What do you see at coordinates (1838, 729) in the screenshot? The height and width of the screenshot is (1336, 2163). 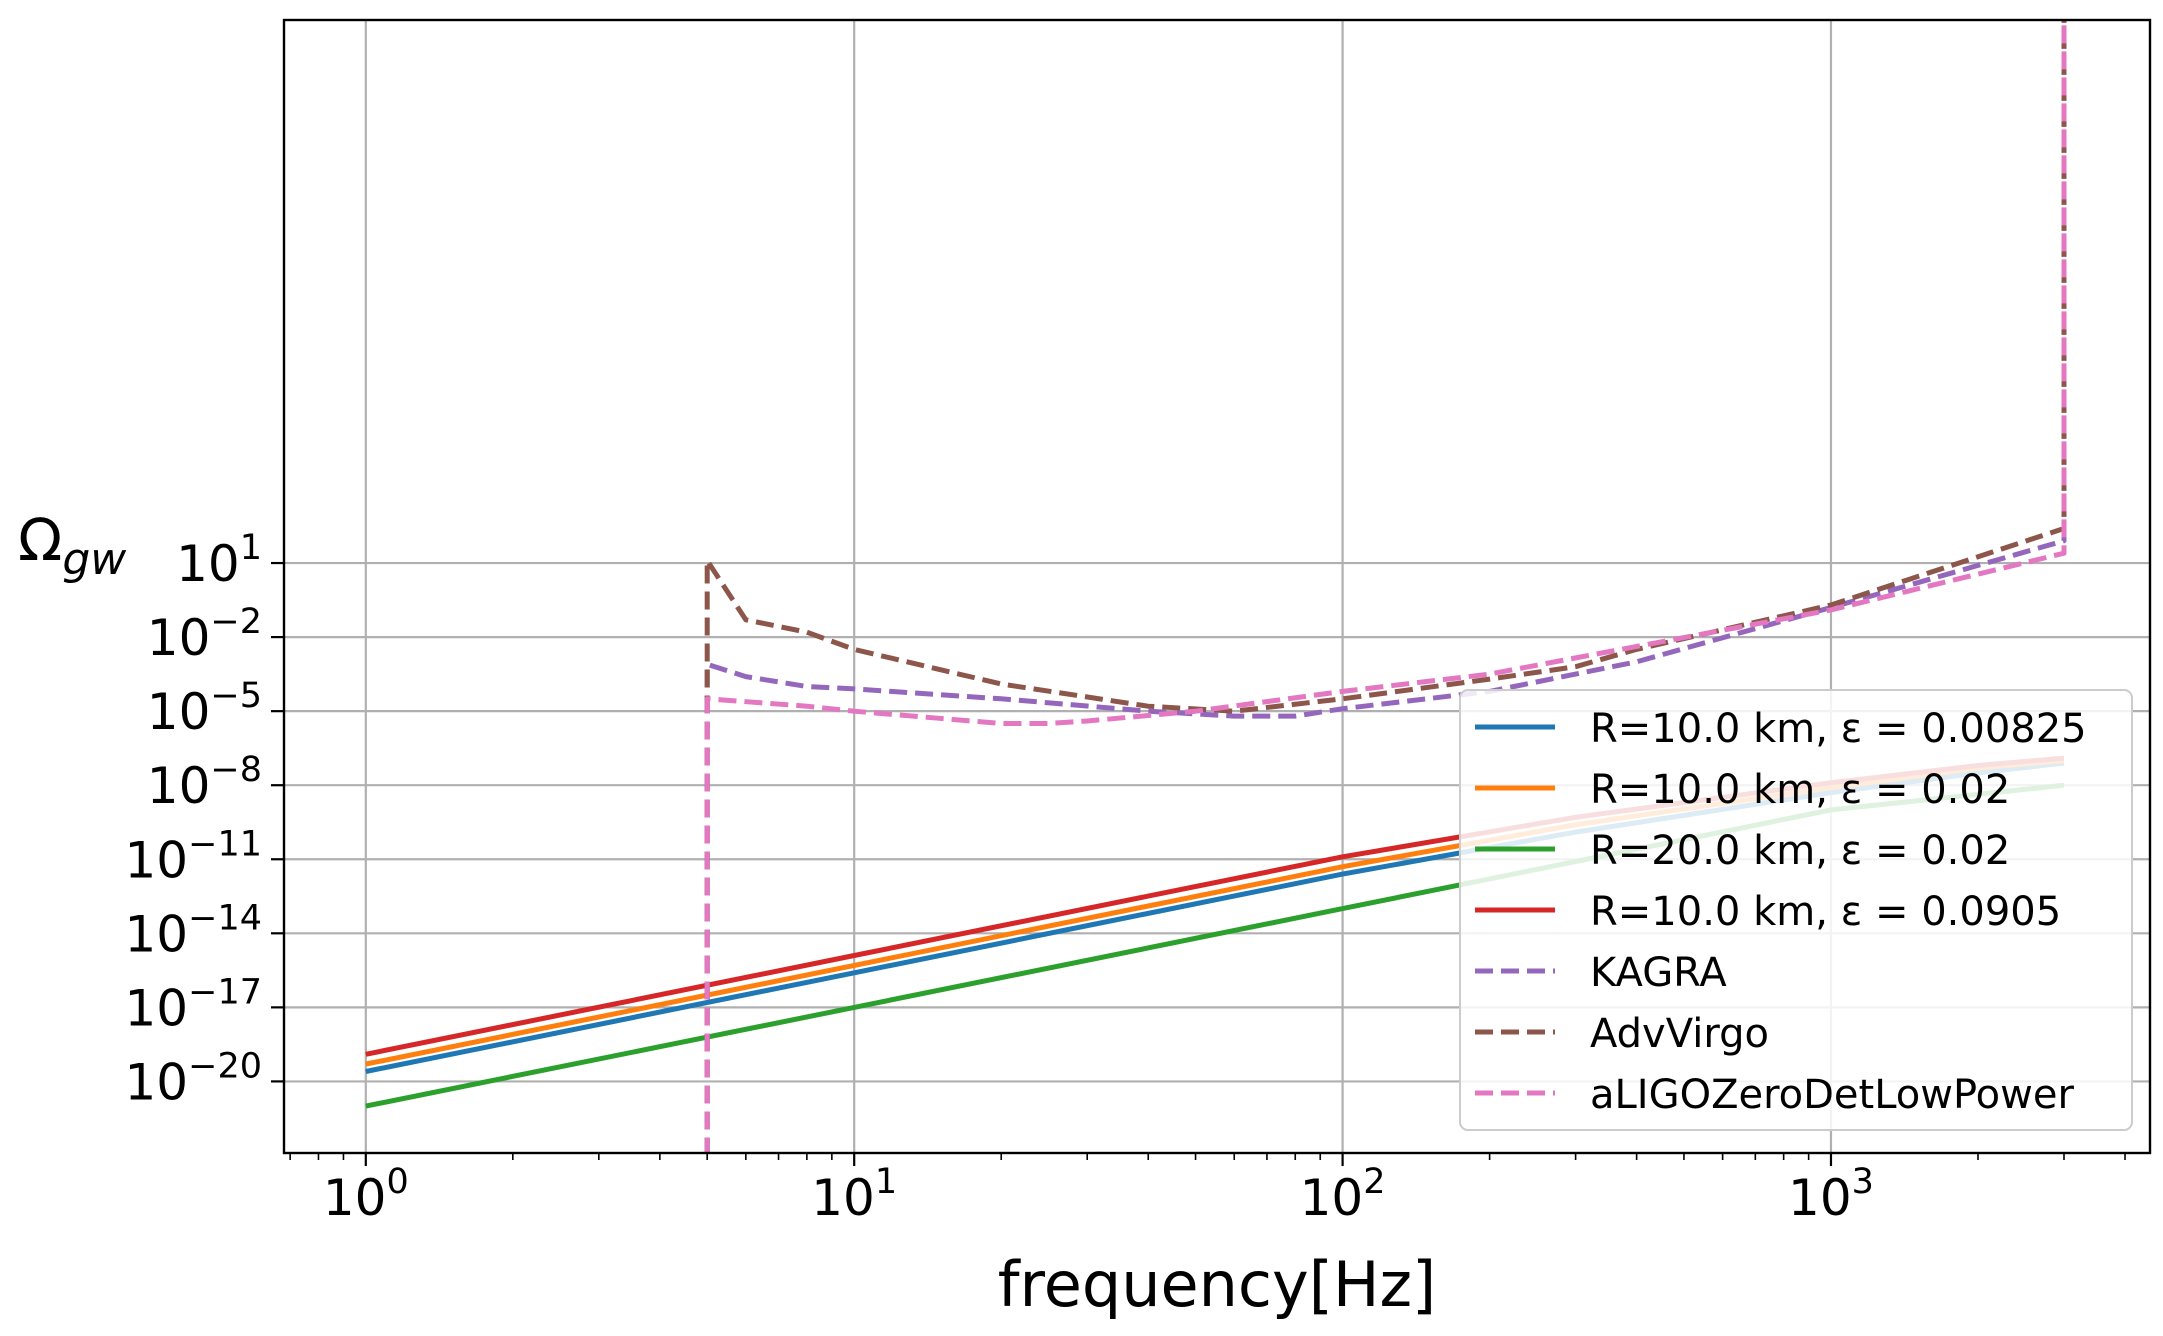 I see `legend-label: R=10.0 km, ε = 0.00825` at bounding box center [1838, 729].